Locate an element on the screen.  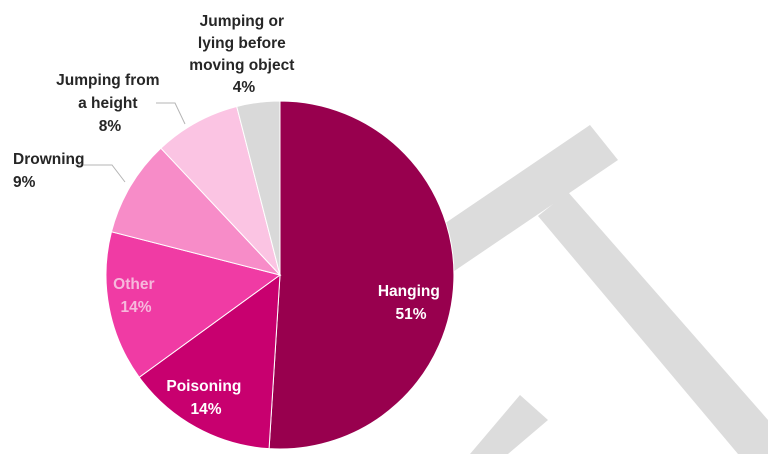
leader-jumping-height is located at coordinates (171, 113).